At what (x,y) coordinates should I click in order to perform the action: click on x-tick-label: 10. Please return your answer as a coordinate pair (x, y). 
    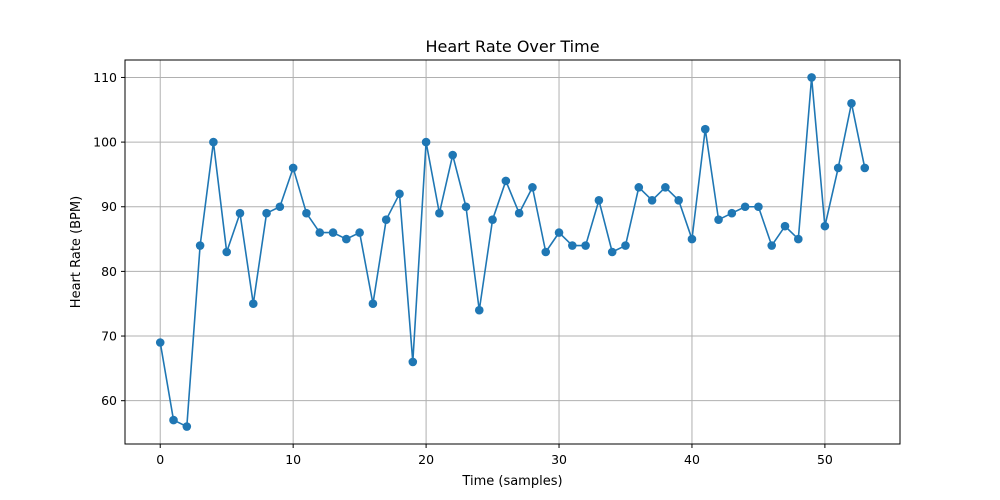
    Looking at the image, I should click on (293, 459).